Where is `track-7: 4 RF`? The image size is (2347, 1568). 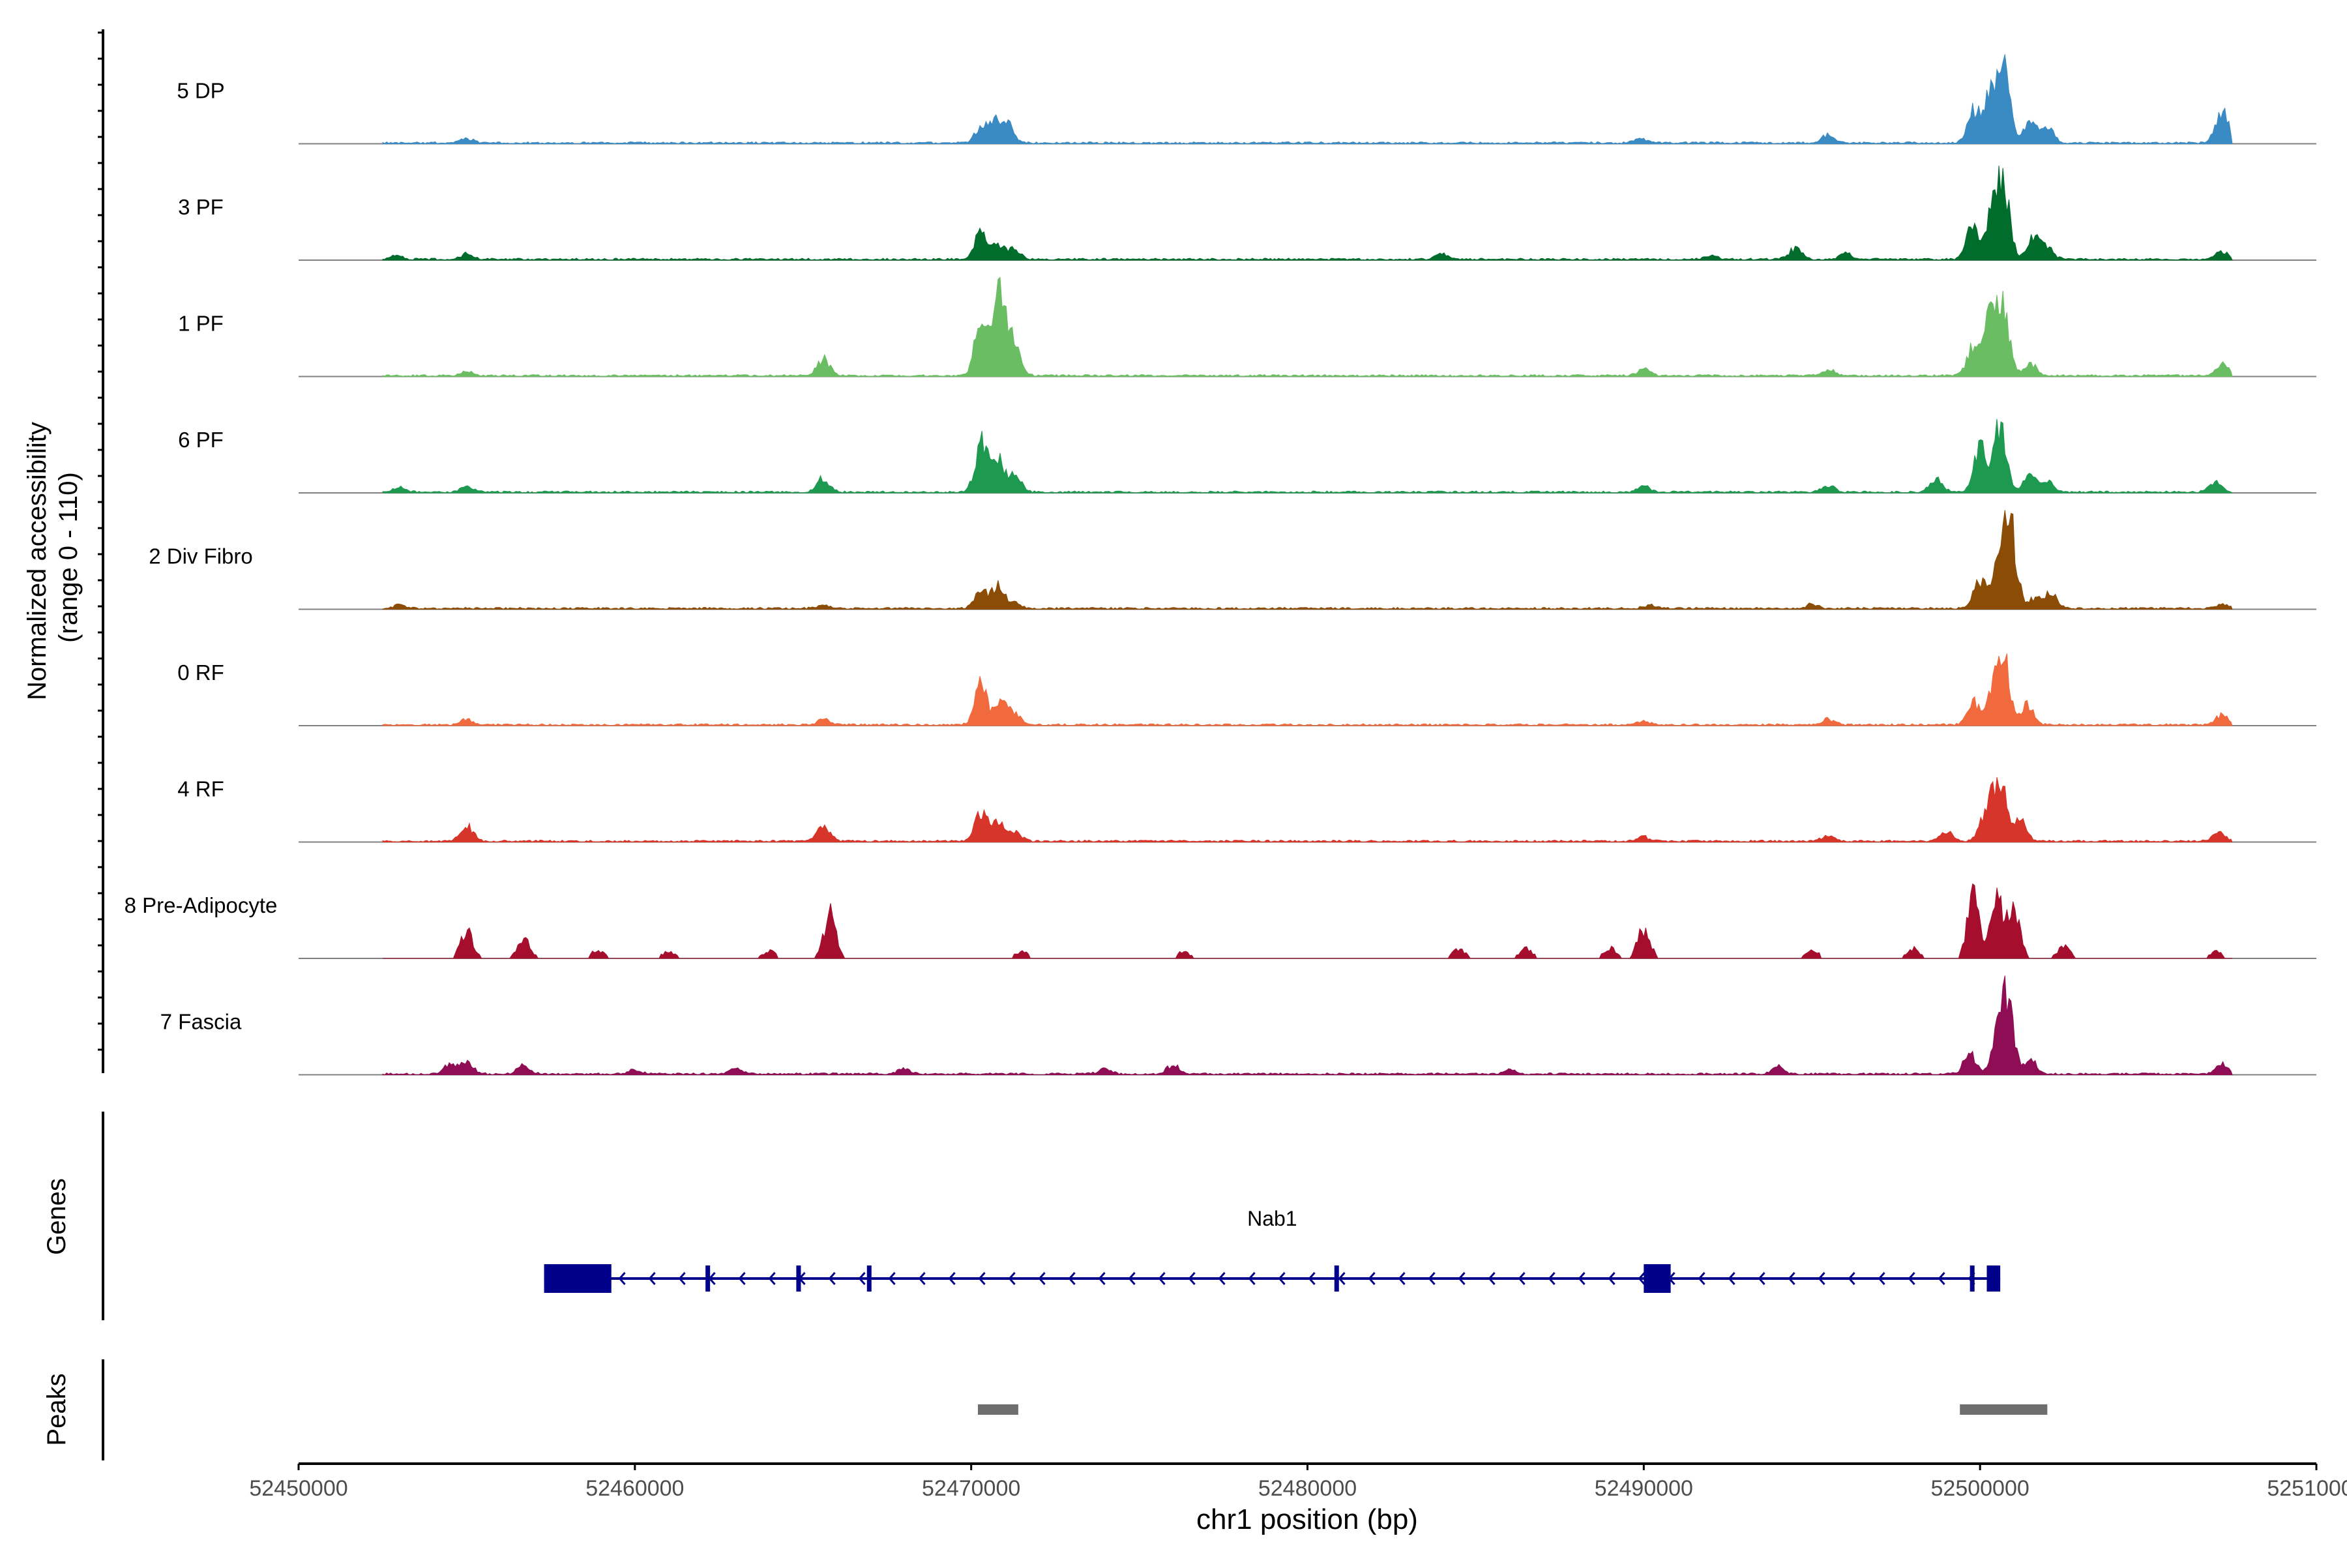
track-7: 4 RF is located at coordinates (1246, 810).